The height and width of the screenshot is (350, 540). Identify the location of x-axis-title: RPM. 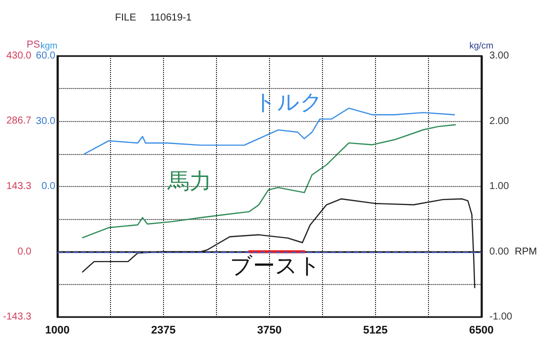
(526, 252).